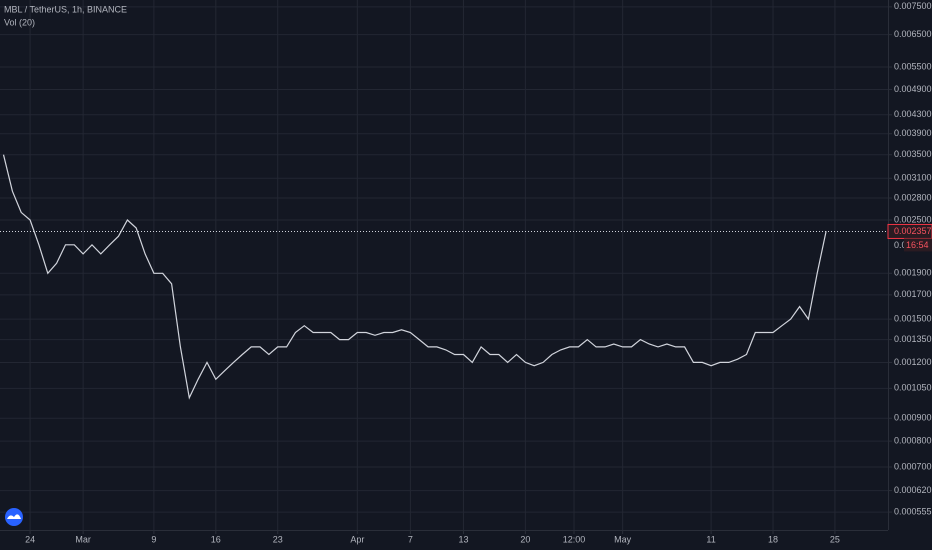  I want to click on y-tick-label: 0.003500, so click(913, 154).